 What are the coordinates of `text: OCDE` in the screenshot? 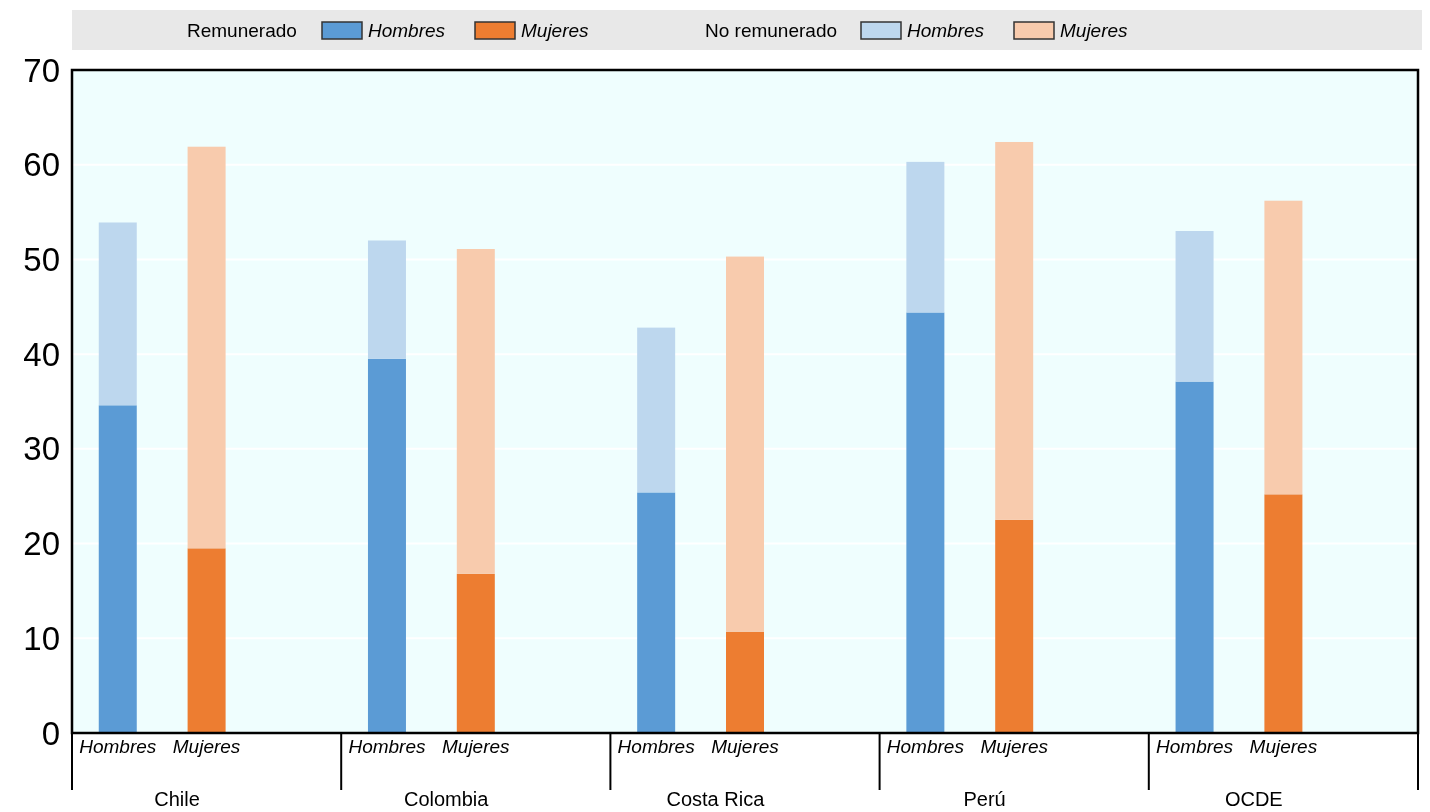 It's located at (1253, 799).